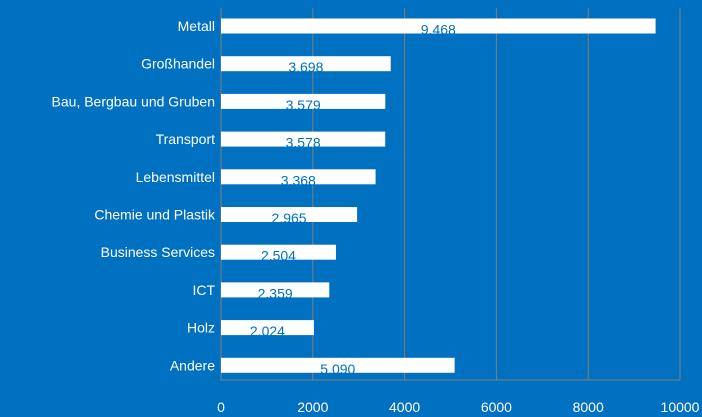 The width and height of the screenshot is (702, 417). What do you see at coordinates (155, 215) in the screenshot?
I see `category-label: Chemie und Plastik` at bounding box center [155, 215].